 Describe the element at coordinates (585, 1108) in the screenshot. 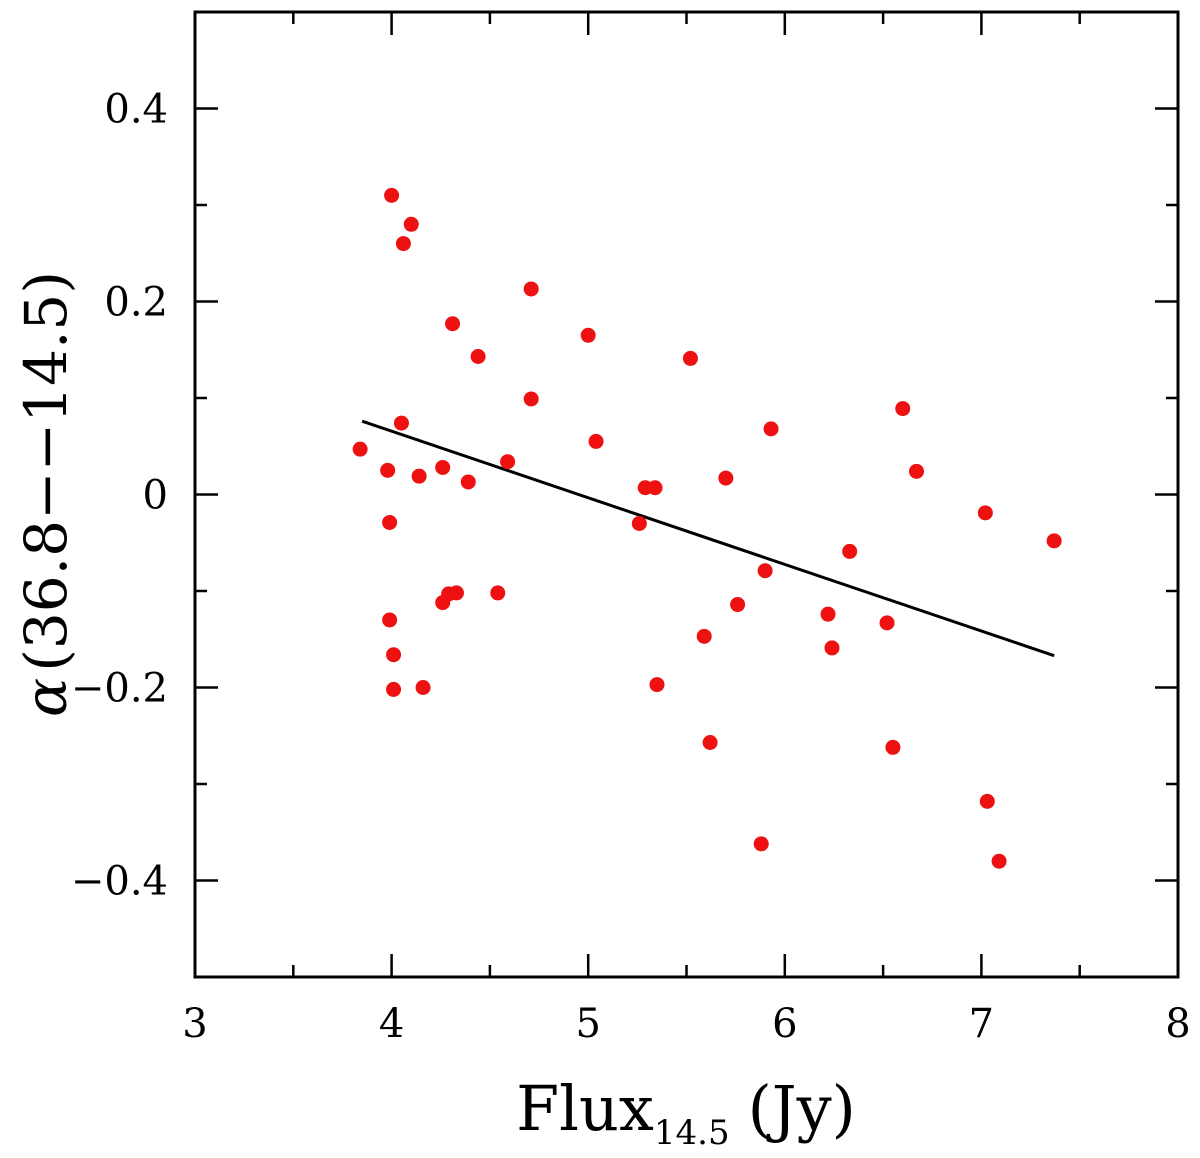

I see `x-axis-title-main: Flux` at that location.